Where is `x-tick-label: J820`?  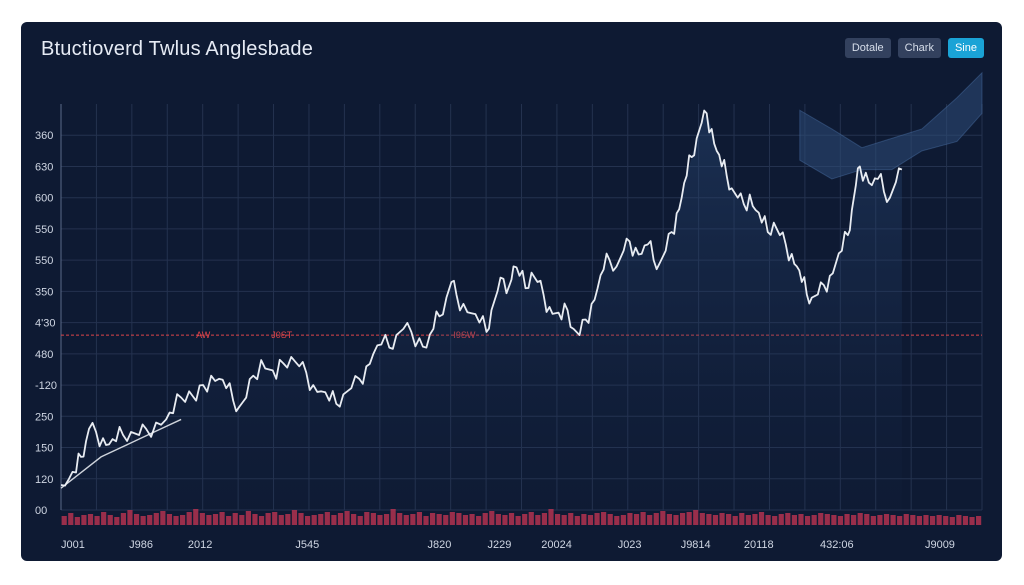 x-tick-label: J820 is located at coordinates (439, 545).